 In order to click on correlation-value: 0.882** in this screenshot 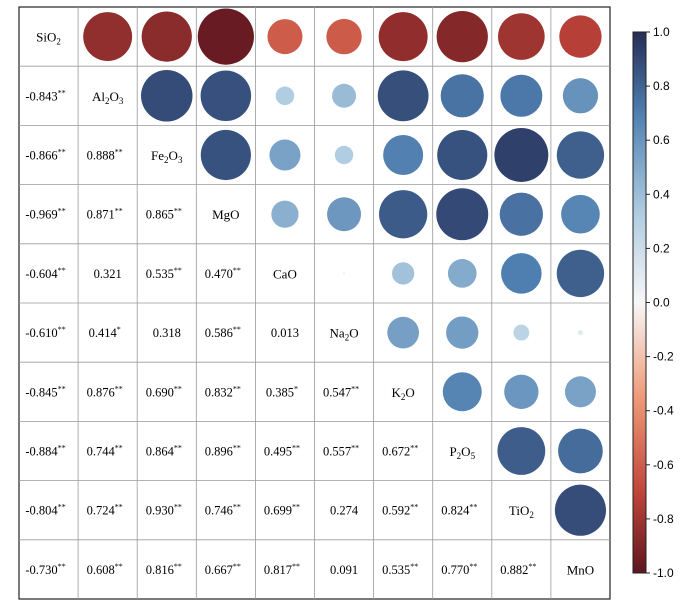, I will do `click(518, 569)`.